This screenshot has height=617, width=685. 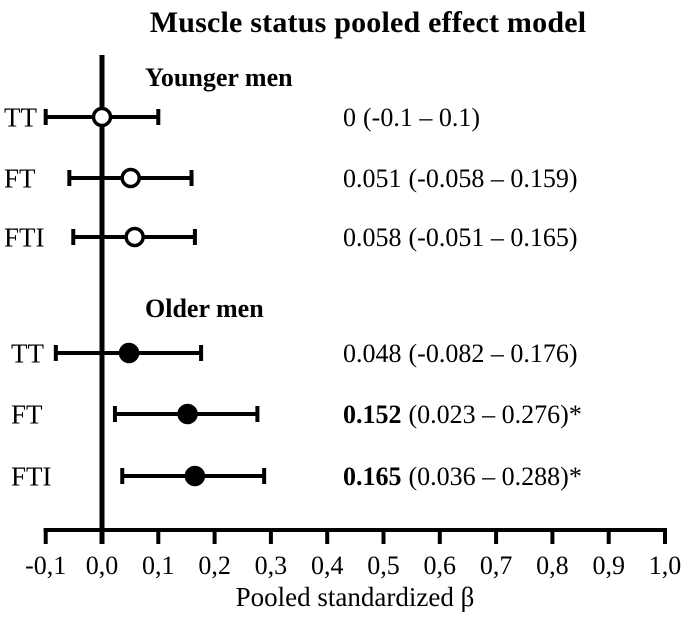 What do you see at coordinates (665, 565) in the screenshot?
I see `x-axis-tick-label: 1,0` at bounding box center [665, 565].